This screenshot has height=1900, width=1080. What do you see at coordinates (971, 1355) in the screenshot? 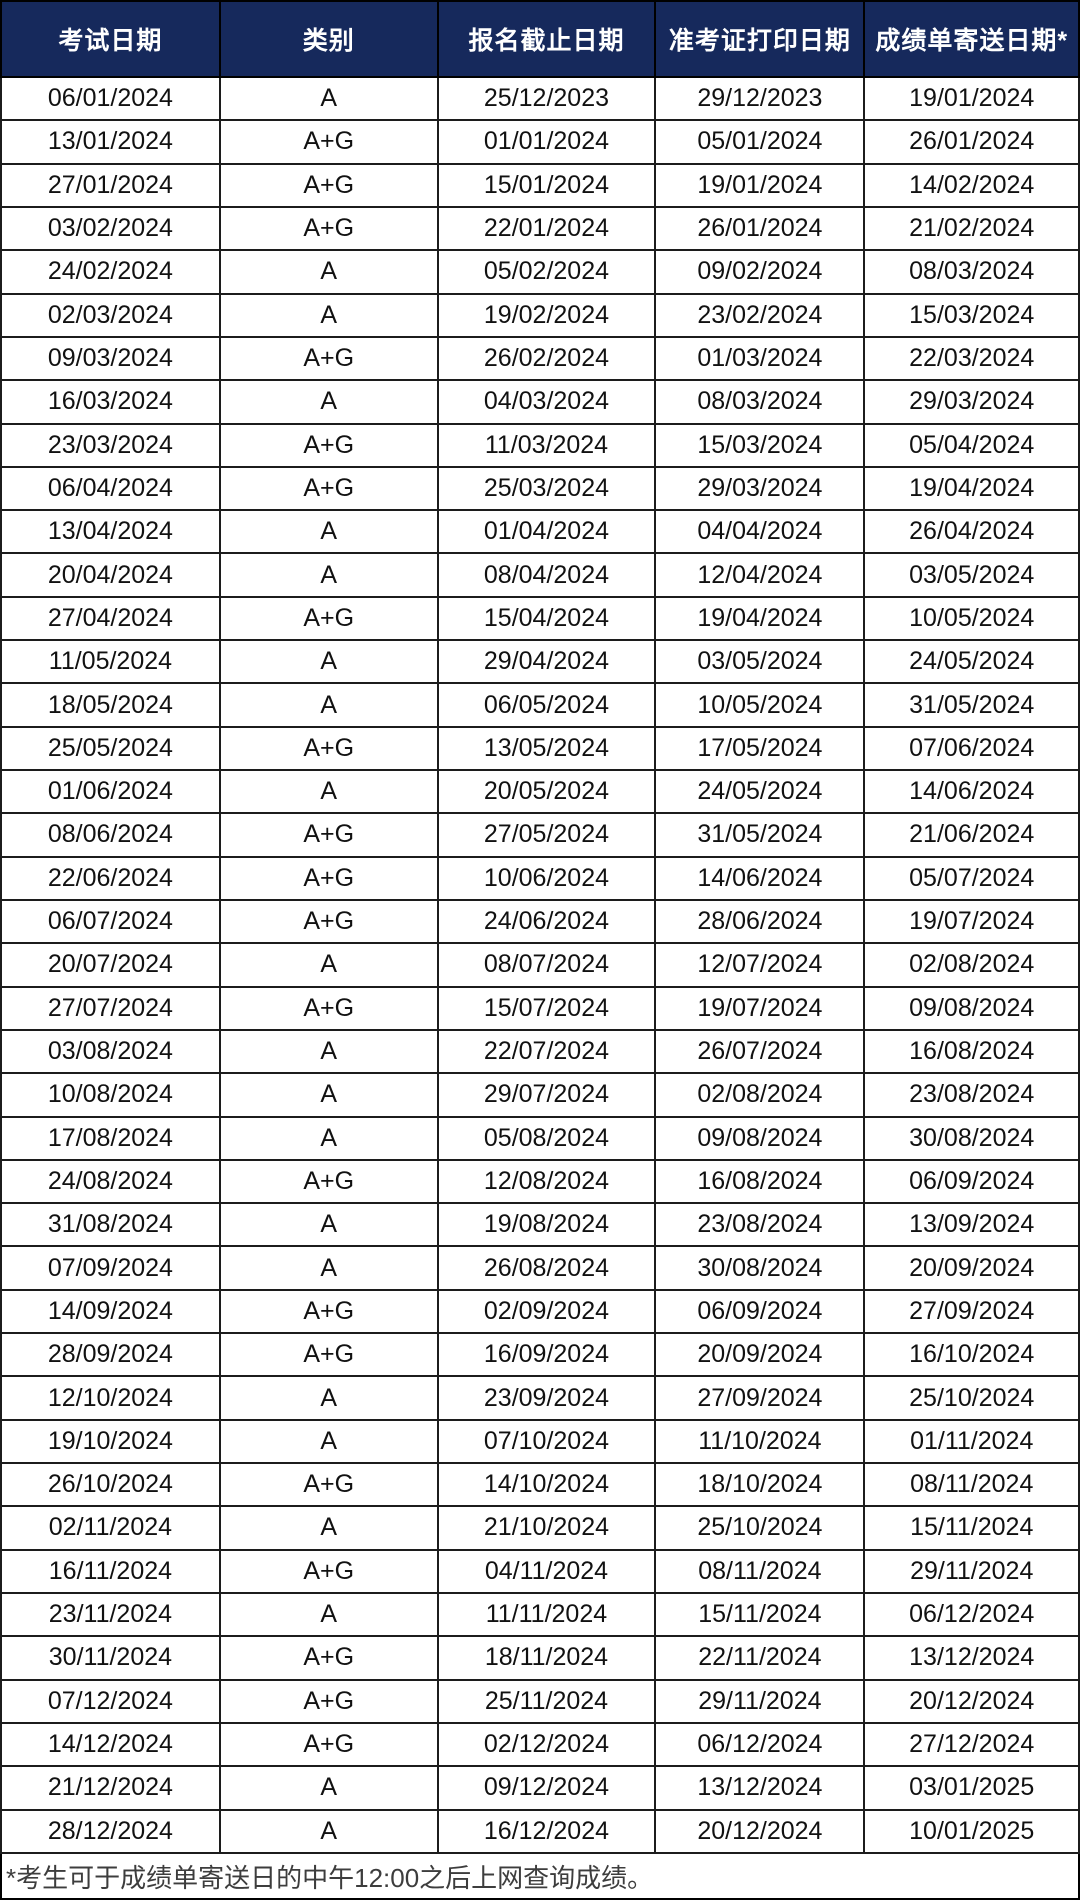
I see `cell-score-report-mailing-date: 16/10/2024` at bounding box center [971, 1355].